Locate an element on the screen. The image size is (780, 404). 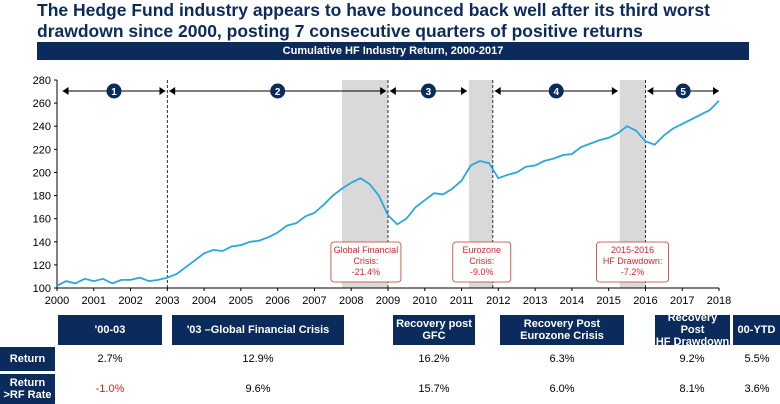
header-label: 00-YTD is located at coordinates (756, 330).